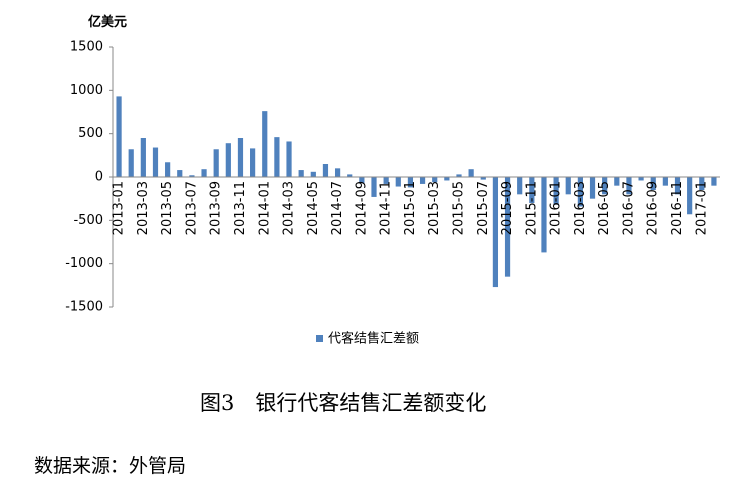  What do you see at coordinates (604, 208) in the screenshot?
I see `x-tick-label: 2016-05` at bounding box center [604, 208].